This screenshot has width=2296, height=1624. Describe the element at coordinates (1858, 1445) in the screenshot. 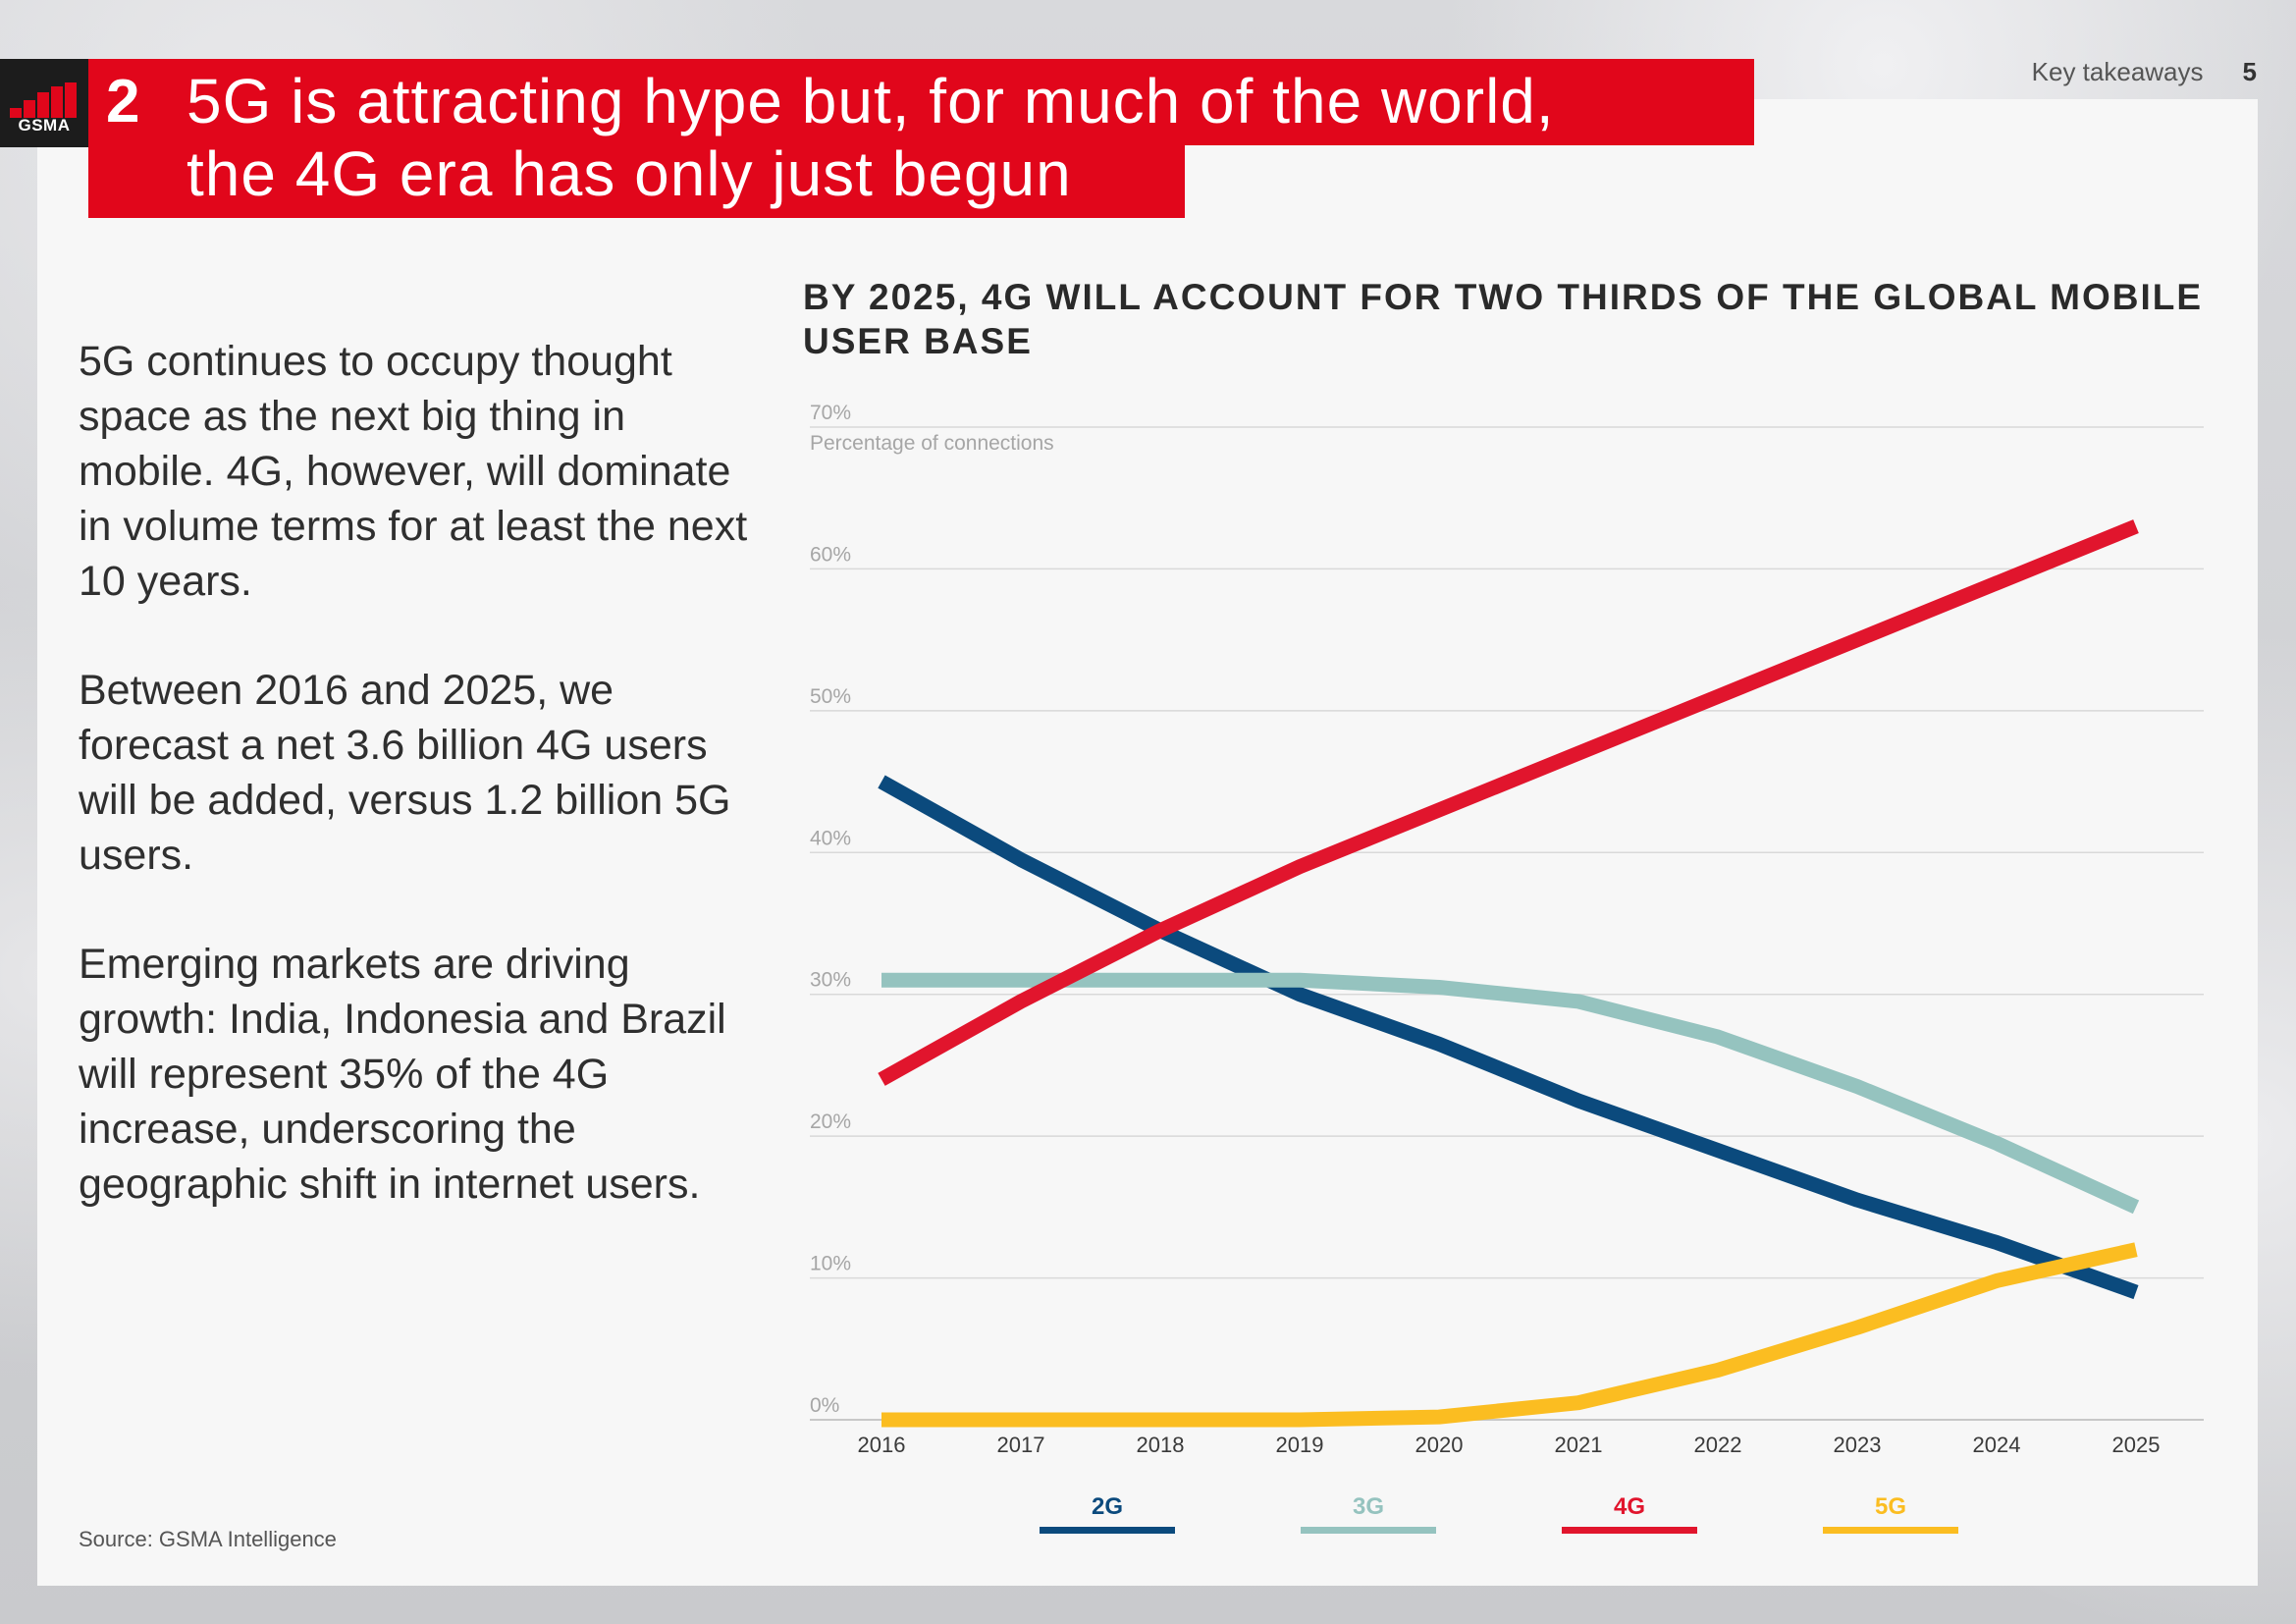

I see `x-tick-label: 2023` at that location.